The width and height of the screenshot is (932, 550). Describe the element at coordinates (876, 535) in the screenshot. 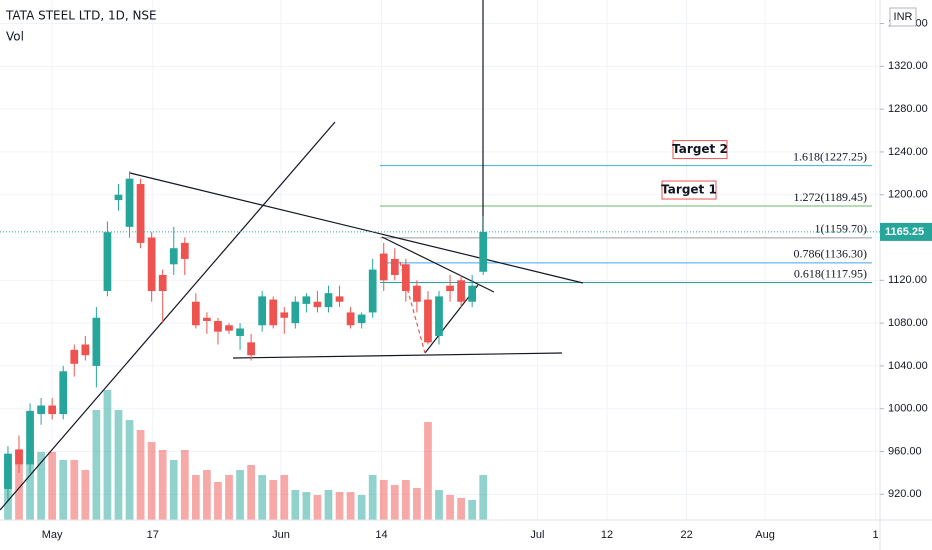

I see `x-tick-label: 1` at that location.